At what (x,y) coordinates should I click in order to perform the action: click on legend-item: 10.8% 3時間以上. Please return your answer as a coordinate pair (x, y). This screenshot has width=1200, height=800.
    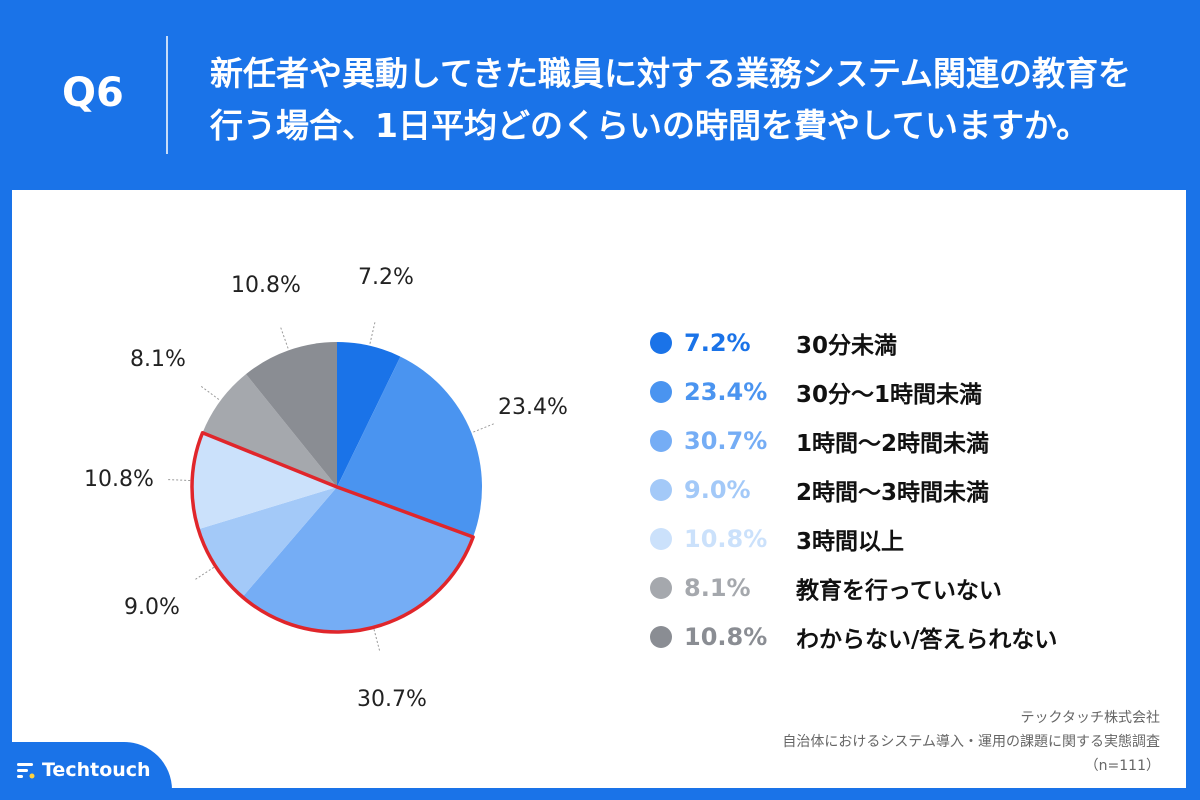
    Looking at the image, I should click on (910, 538).